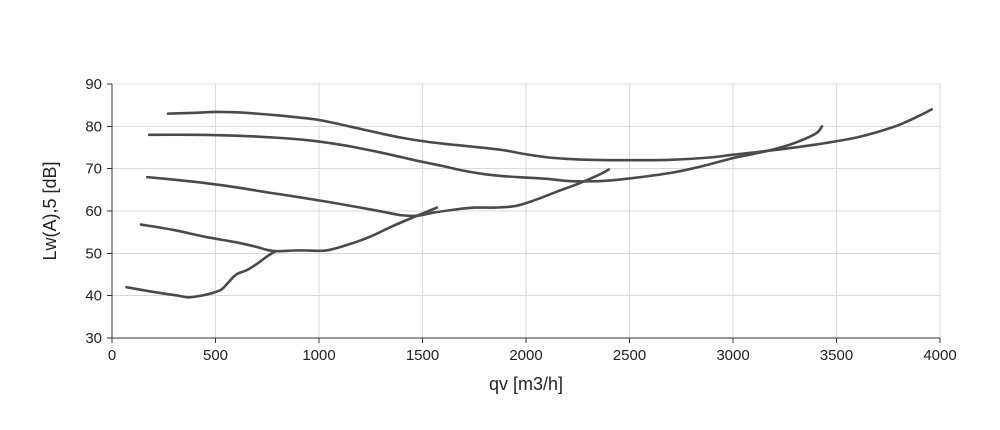 The image size is (1000, 430). Describe the element at coordinates (93, 84) in the screenshot. I see `y-tick-label: 90` at that location.